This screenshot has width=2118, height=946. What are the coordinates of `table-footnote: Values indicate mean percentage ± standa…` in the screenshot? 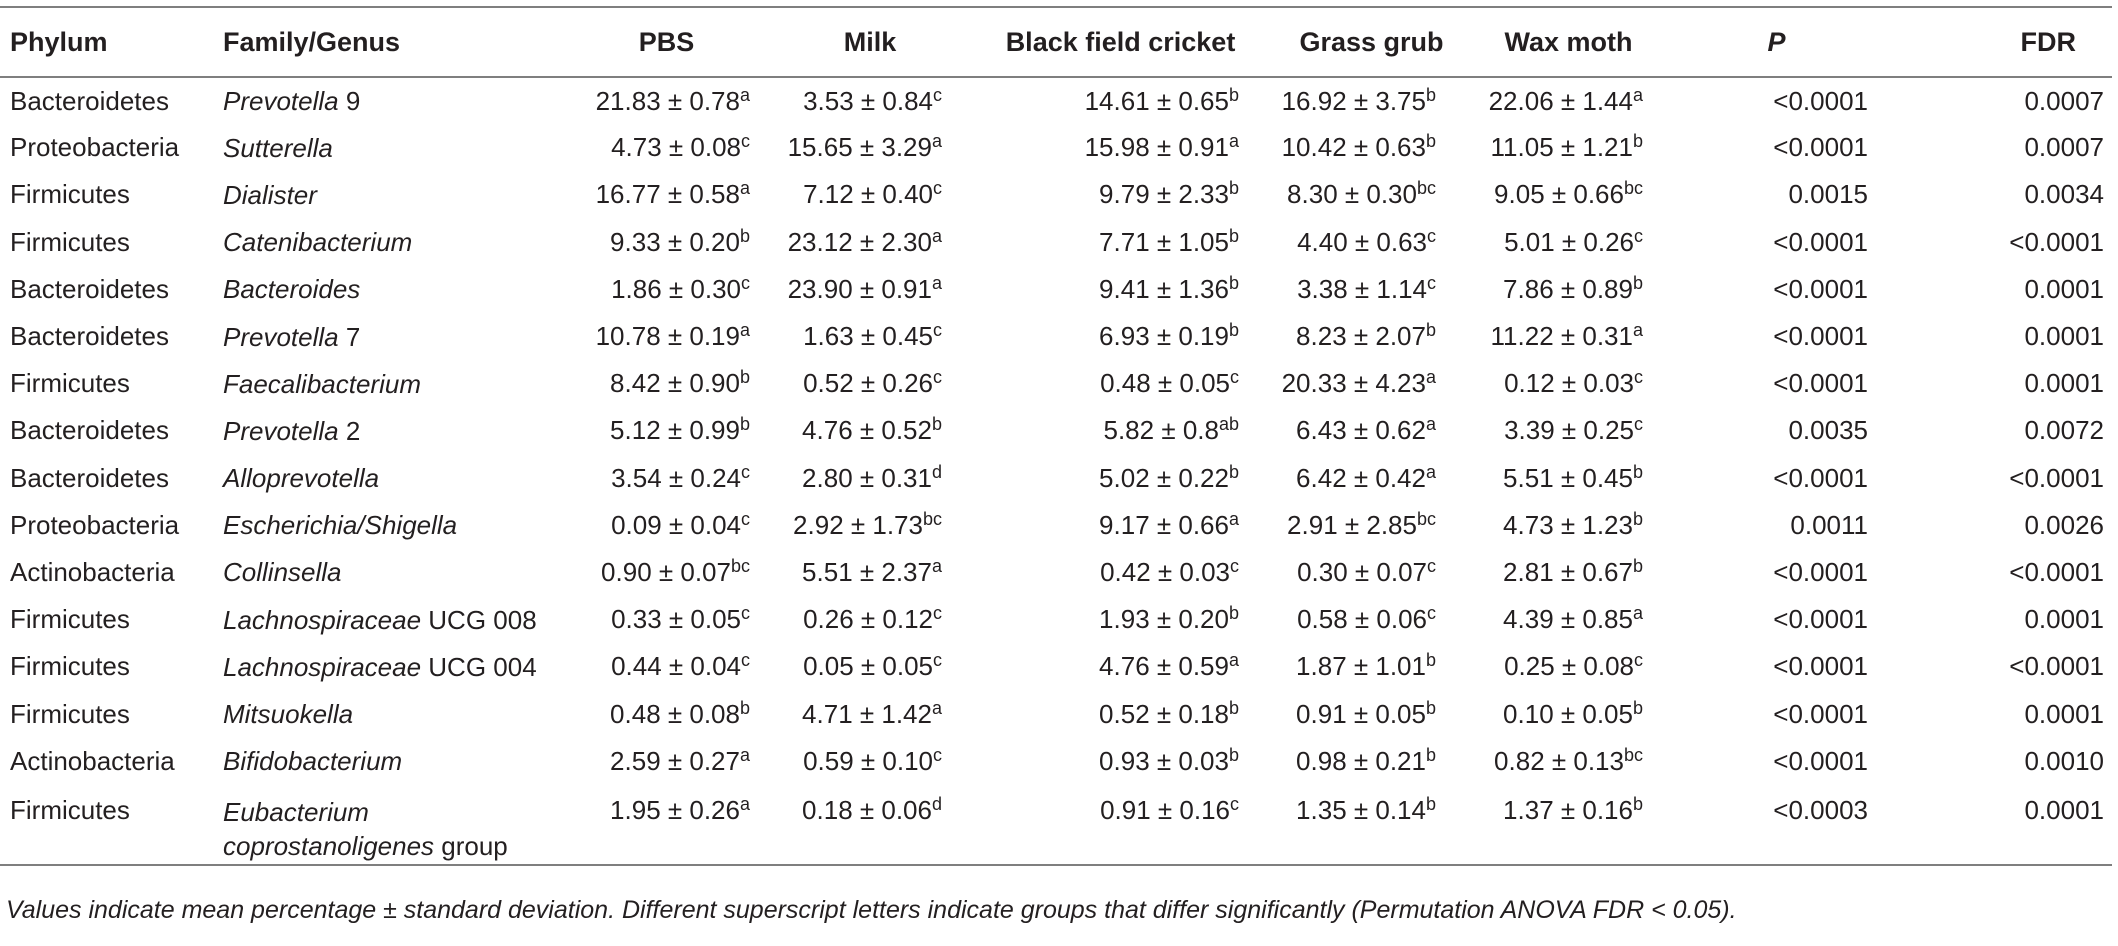 It's located at (871, 910).